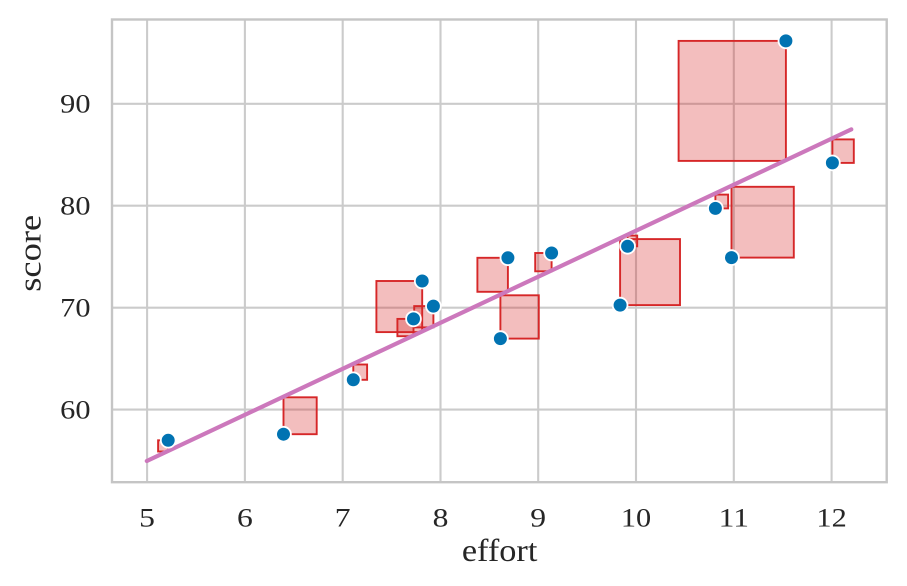  What do you see at coordinates (500, 550) in the screenshot?
I see `svg-text: effort` at bounding box center [500, 550].